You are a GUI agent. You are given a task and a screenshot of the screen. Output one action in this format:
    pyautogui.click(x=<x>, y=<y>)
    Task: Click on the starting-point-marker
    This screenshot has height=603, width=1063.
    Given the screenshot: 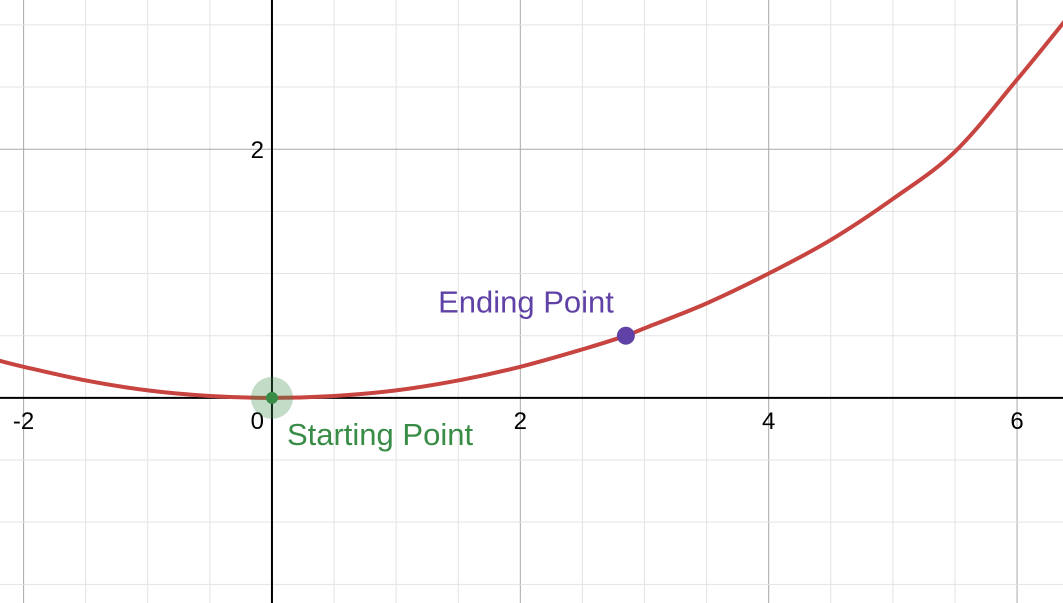 What is the action you would take?
    pyautogui.click(x=271, y=397)
    